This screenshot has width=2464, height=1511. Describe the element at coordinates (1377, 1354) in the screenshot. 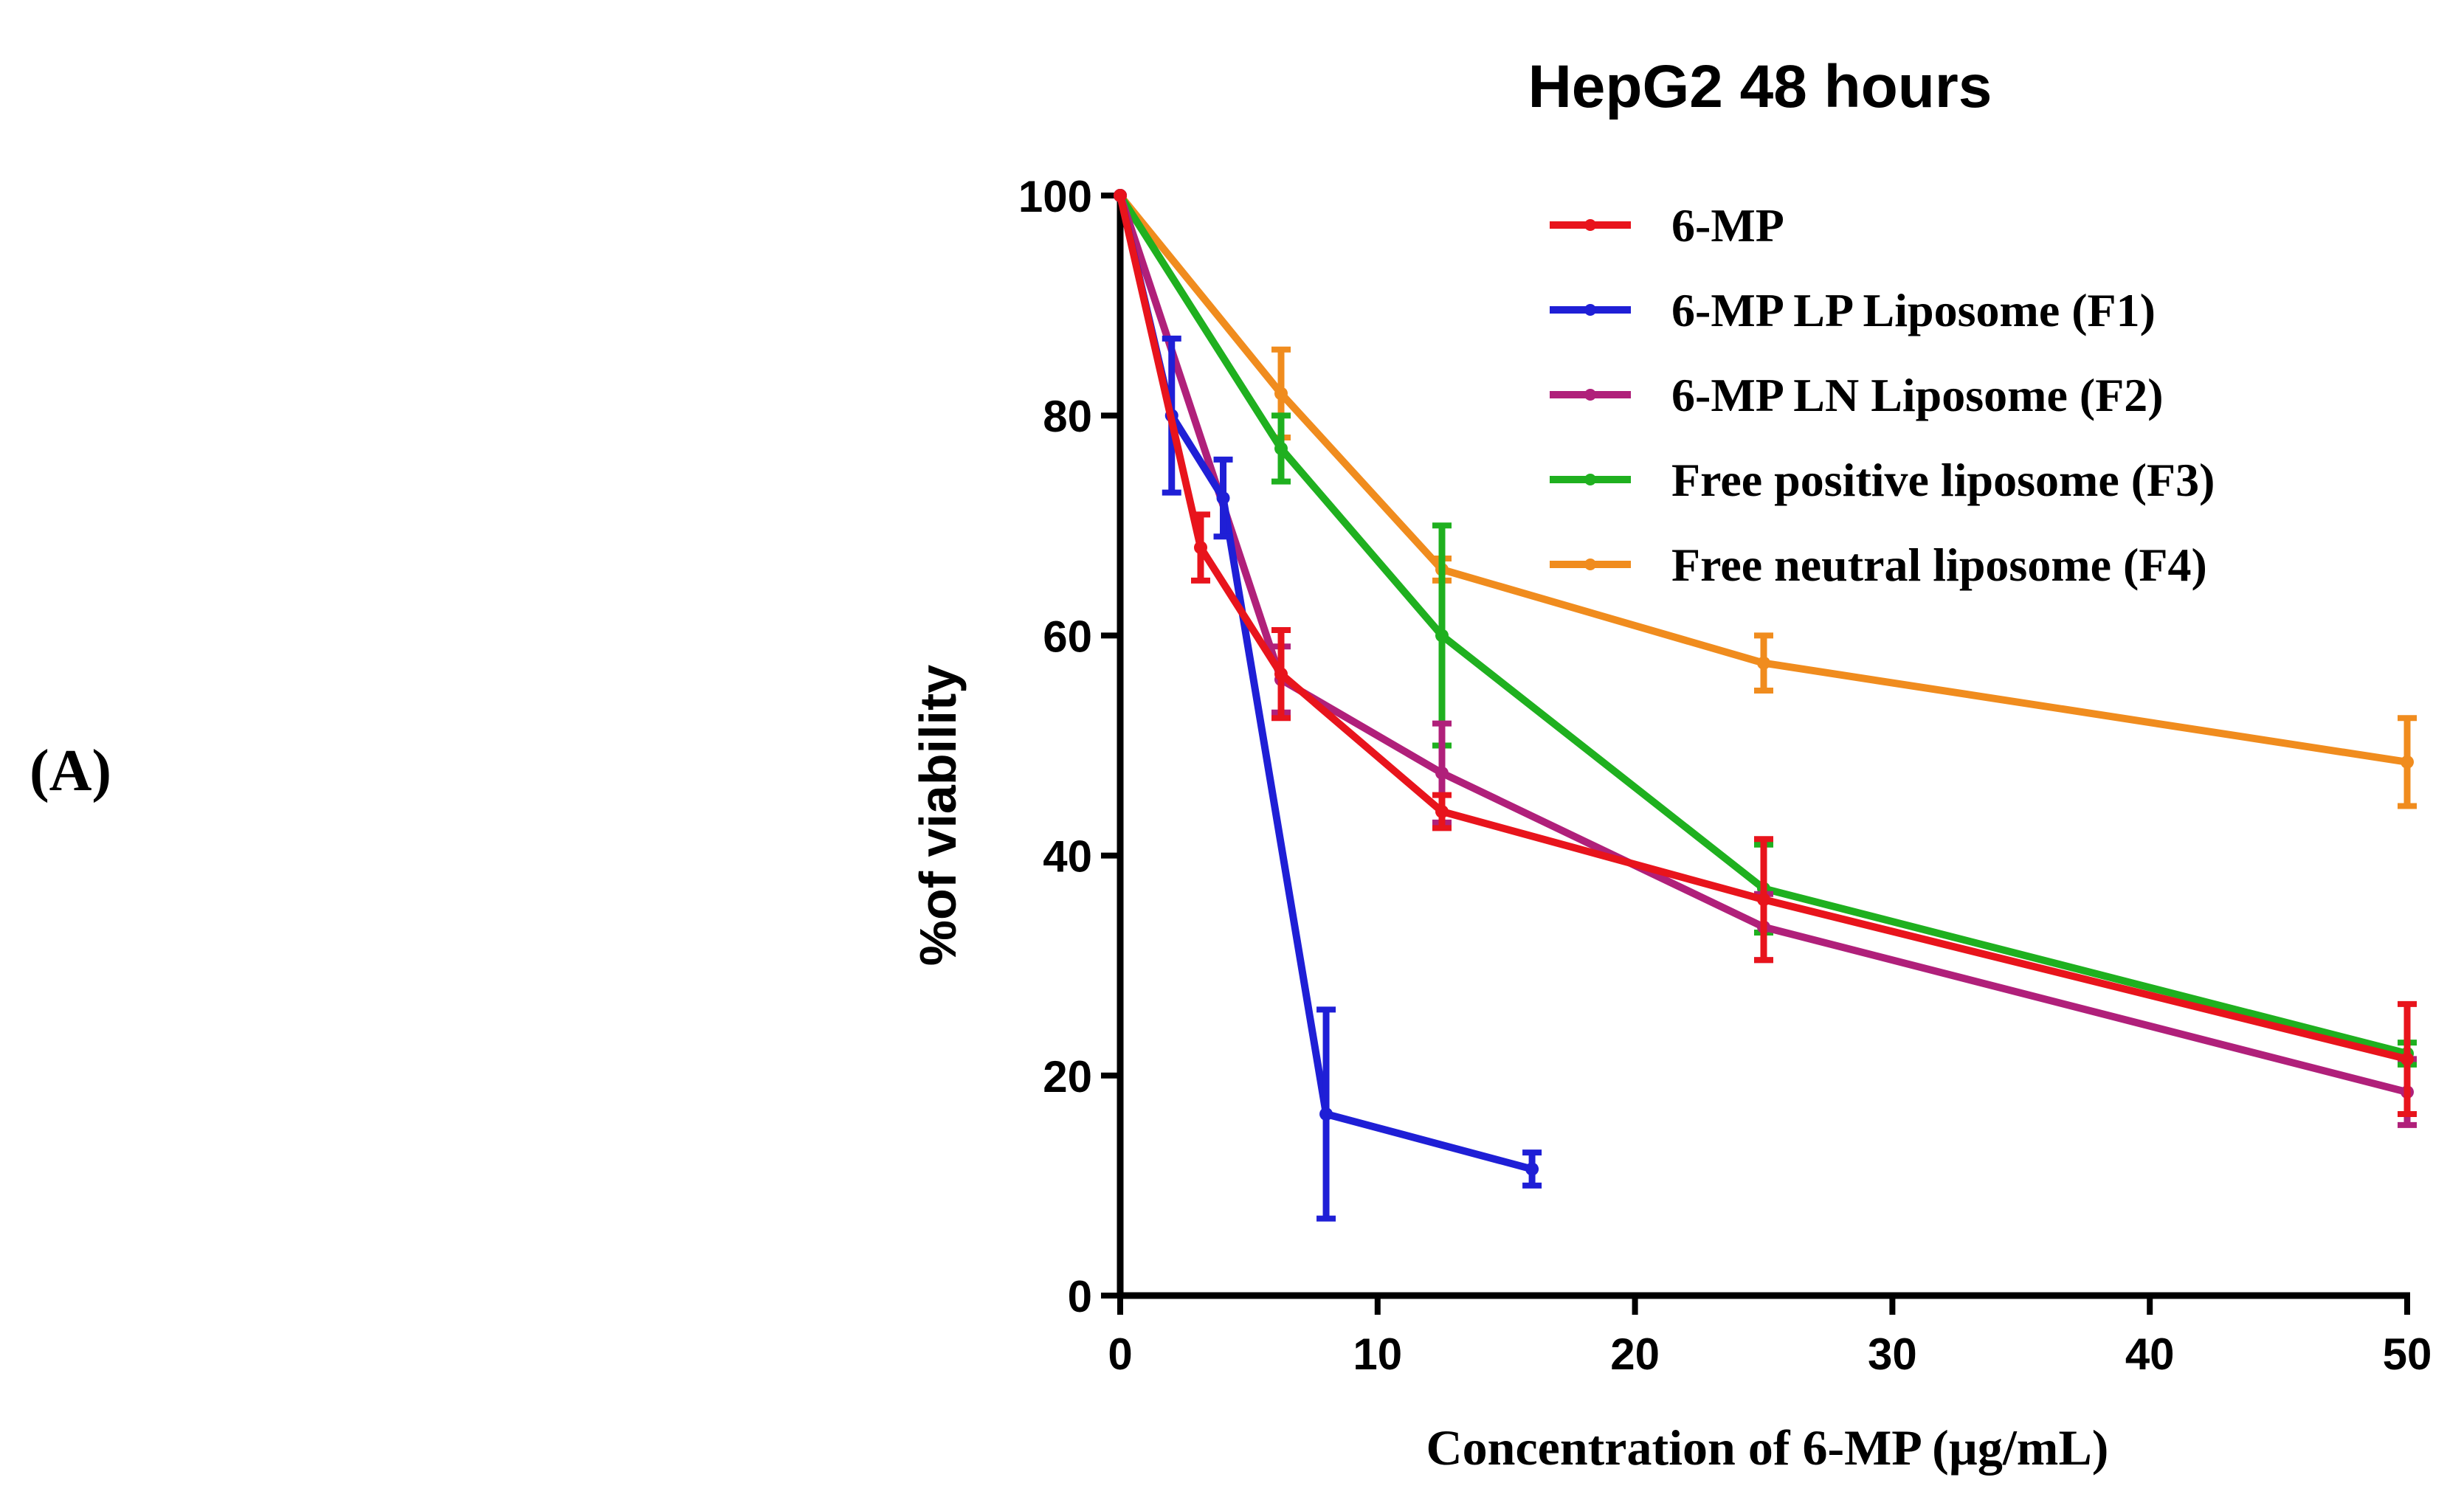

I see `x-tick-label: 10` at that location.